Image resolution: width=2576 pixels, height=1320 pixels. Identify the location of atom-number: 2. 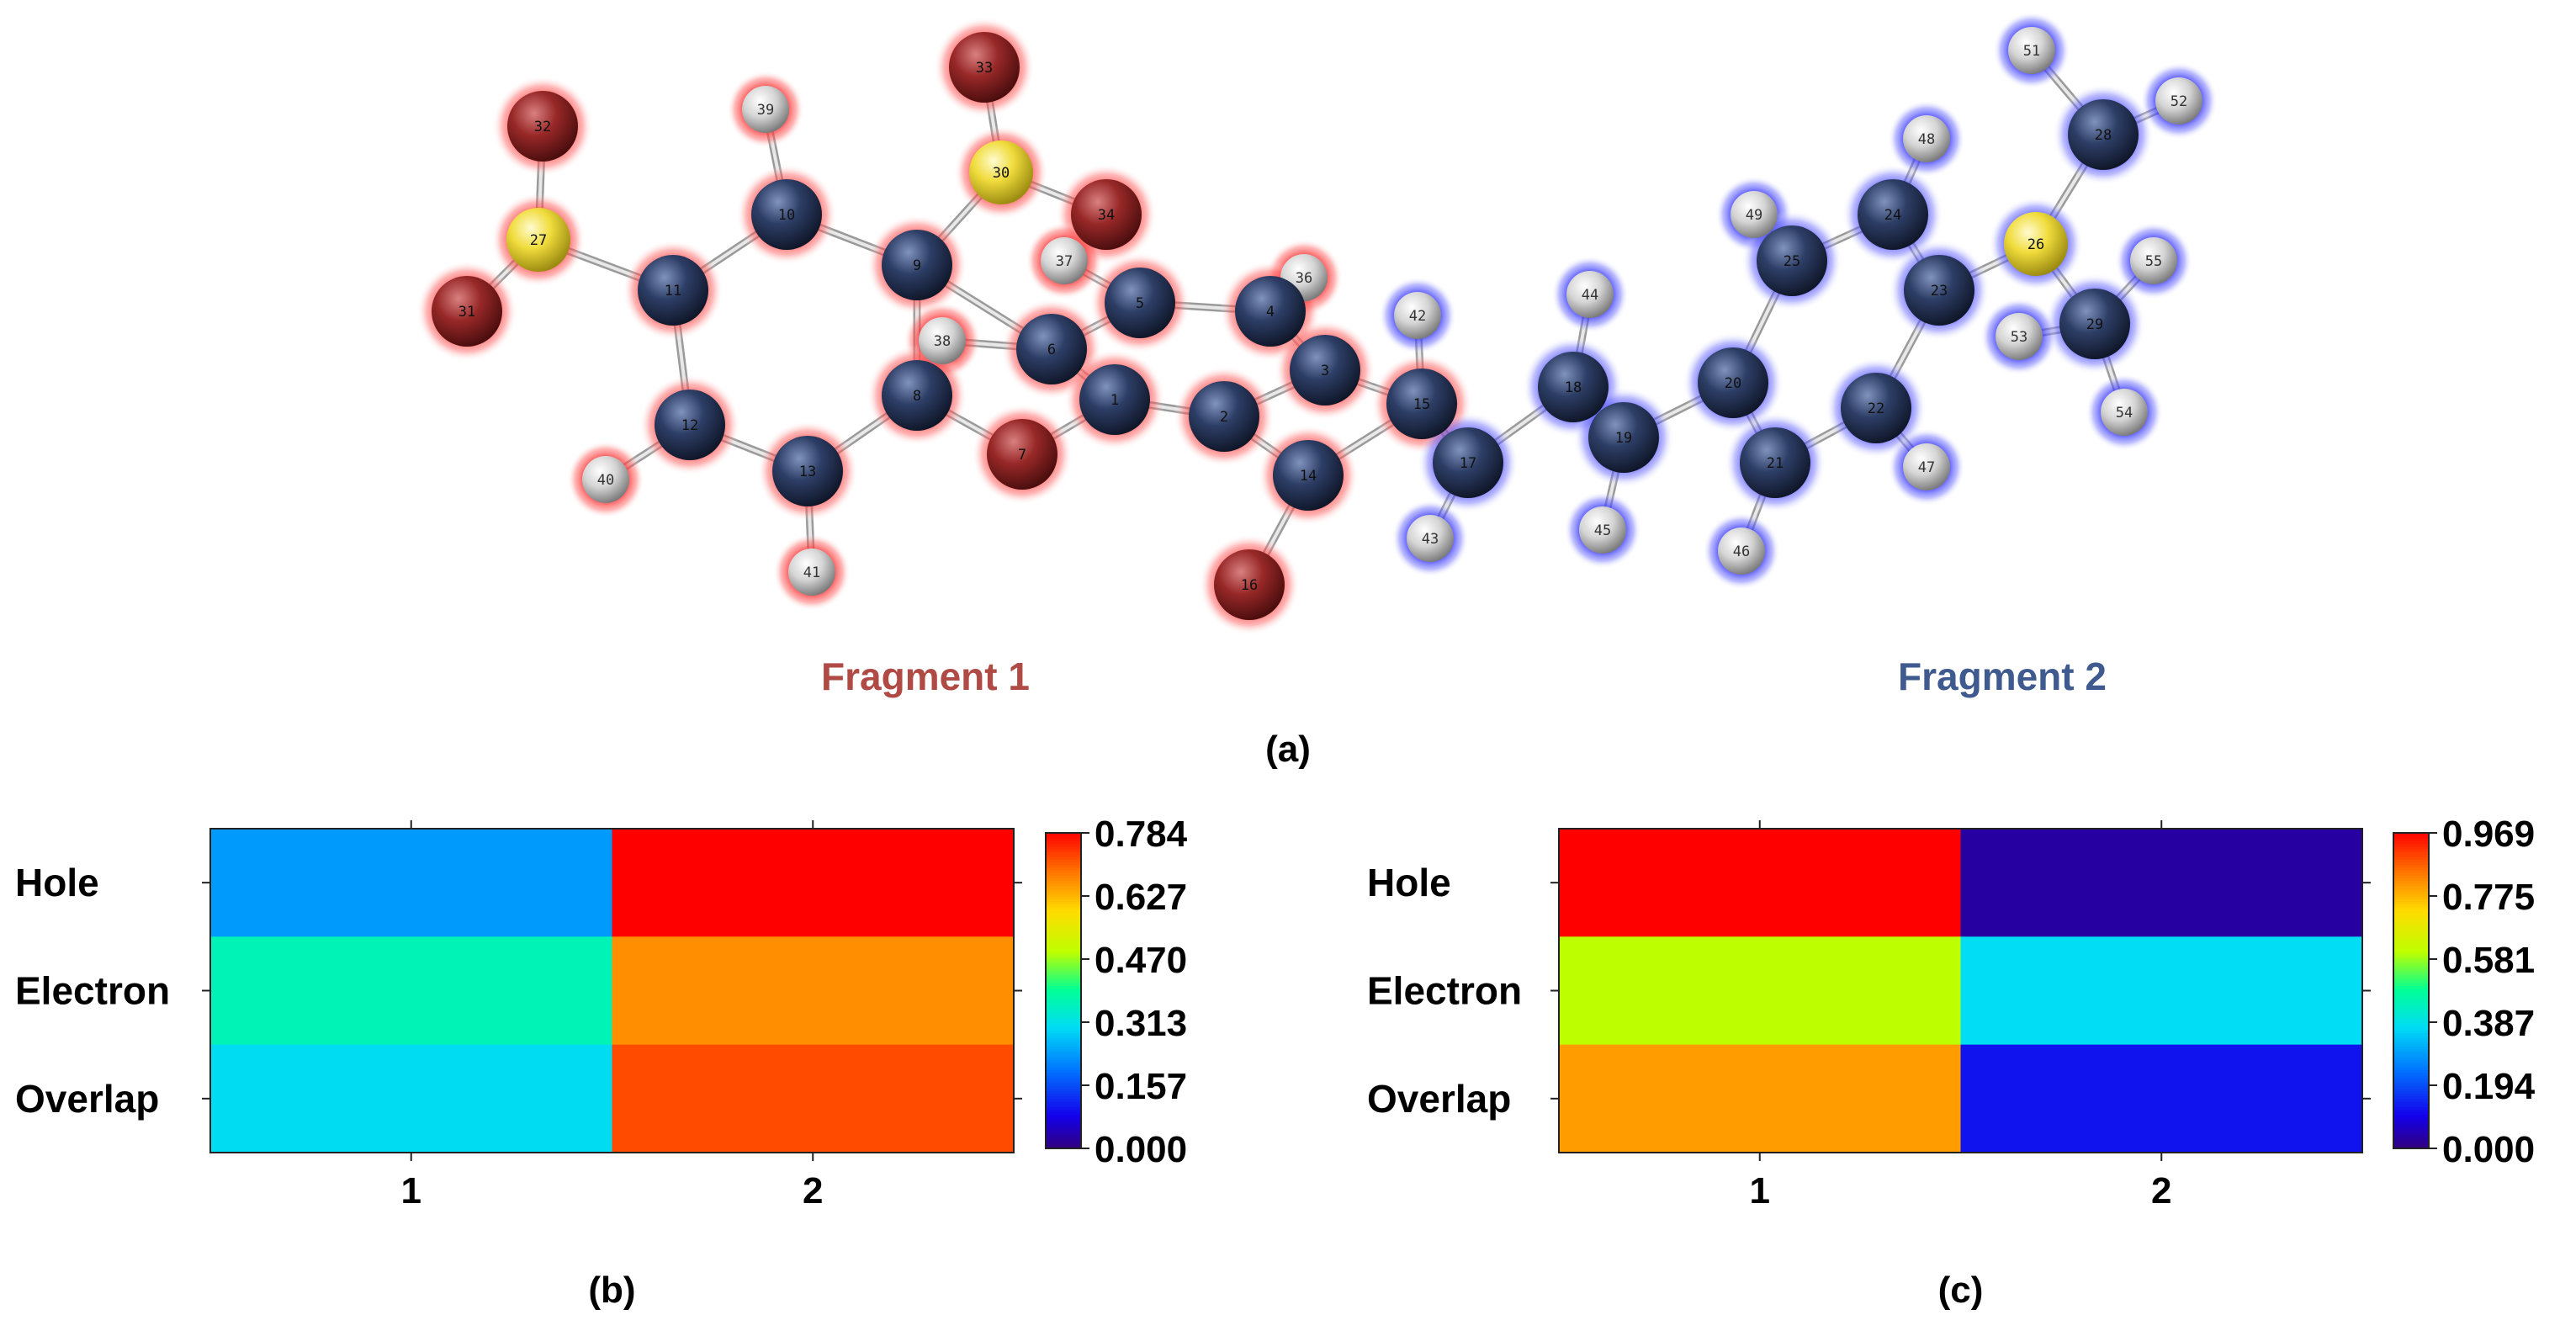
(1224, 417).